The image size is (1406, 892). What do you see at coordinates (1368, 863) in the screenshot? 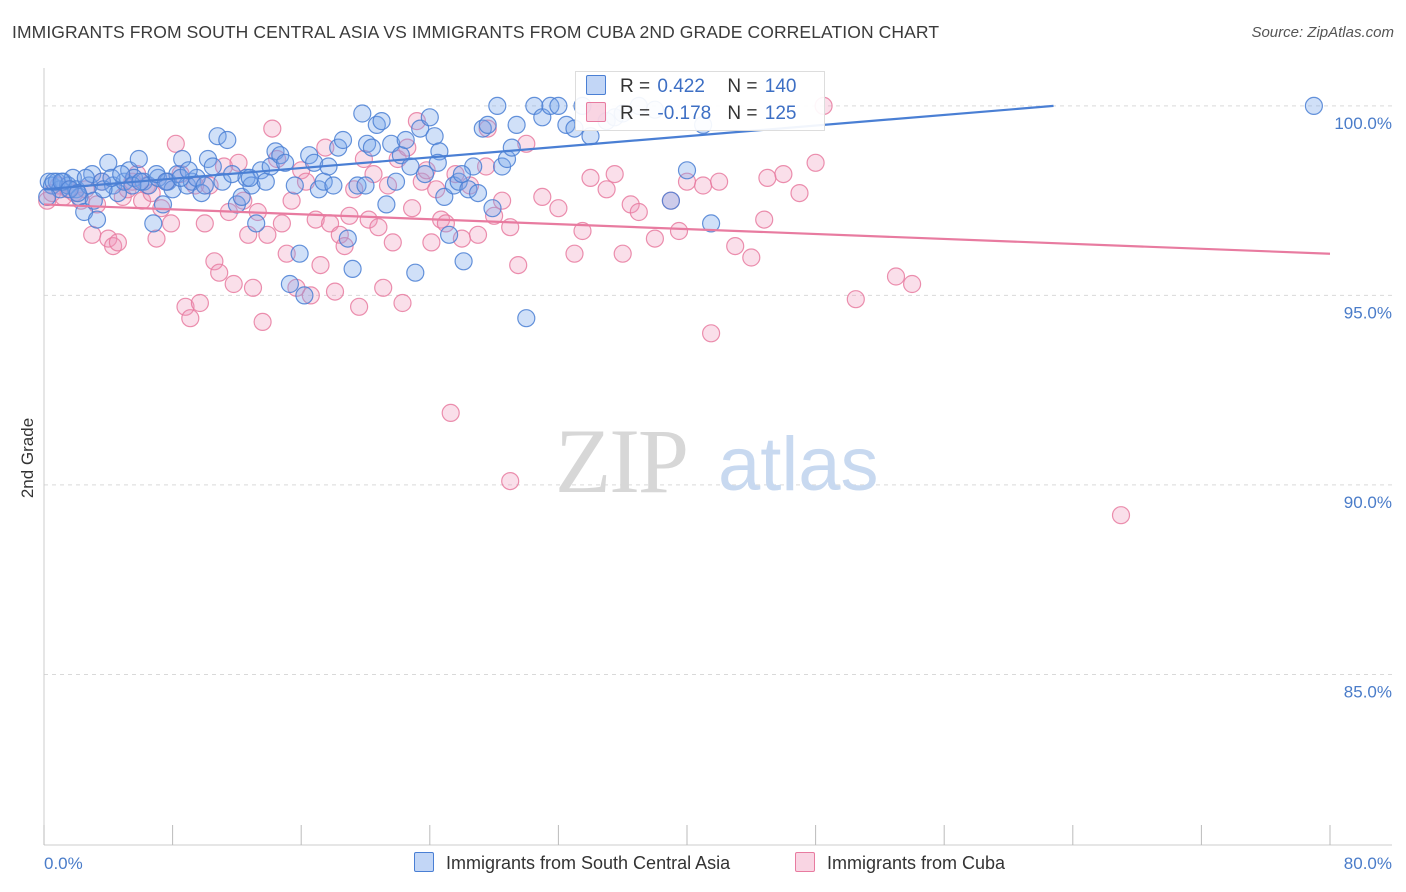
I see `x-tick-label: 80.0%` at bounding box center [1368, 863].